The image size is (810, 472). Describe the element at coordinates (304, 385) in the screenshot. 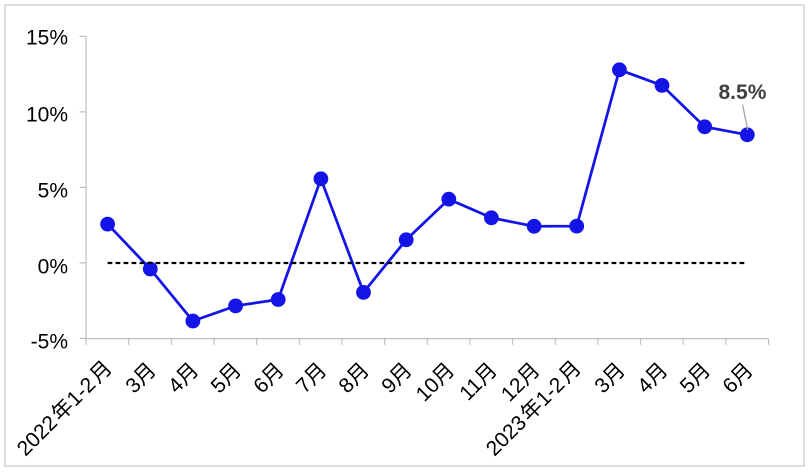

I see `svg-text: 7` at that location.